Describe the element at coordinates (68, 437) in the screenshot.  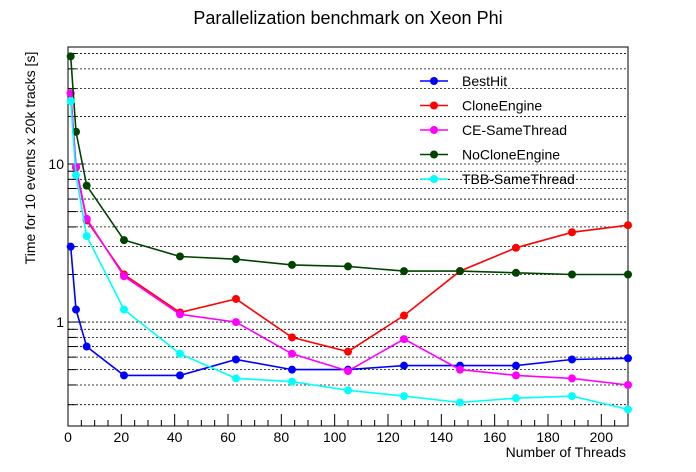
I see `x-tick-label: 0` at that location.